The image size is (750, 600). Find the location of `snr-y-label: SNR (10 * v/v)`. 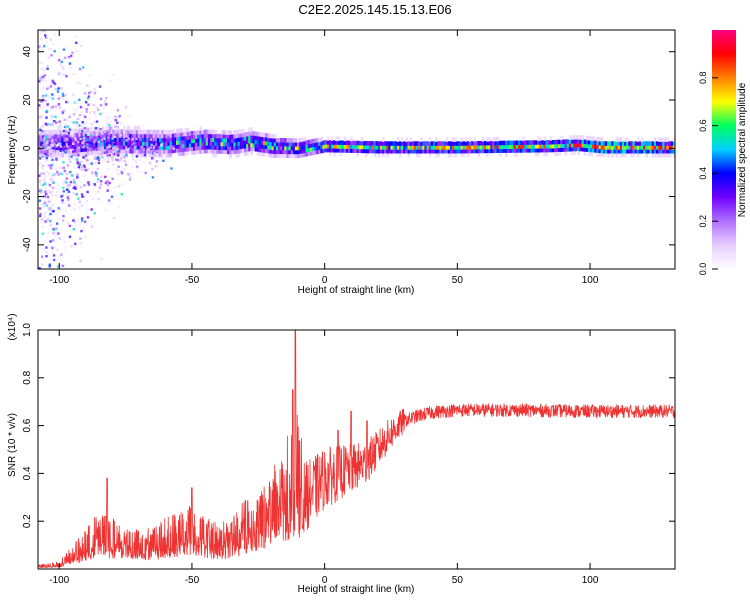

snr-y-label: SNR (10 * v/v) is located at coordinates (12, 445).